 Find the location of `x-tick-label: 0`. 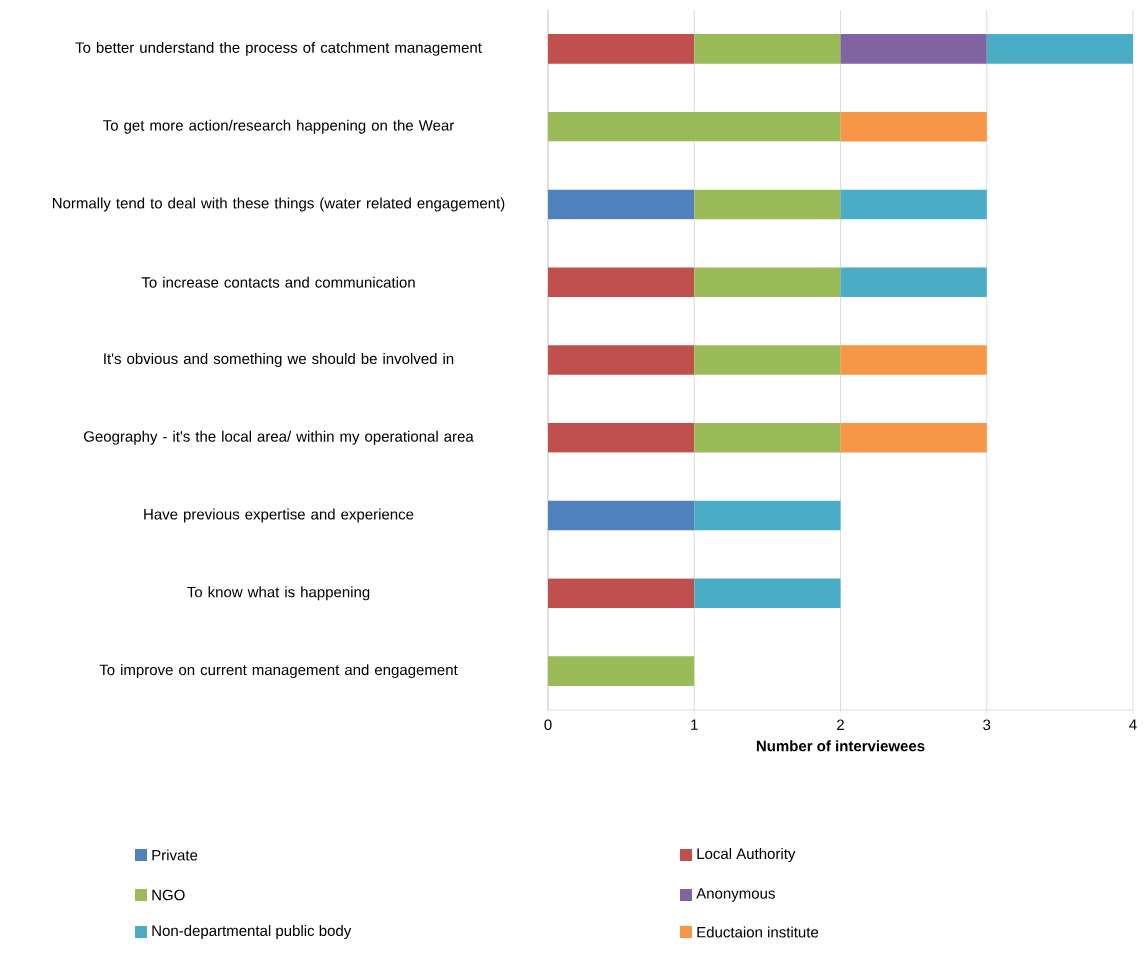

x-tick-label: 0 is located at coordinates (548, 725).